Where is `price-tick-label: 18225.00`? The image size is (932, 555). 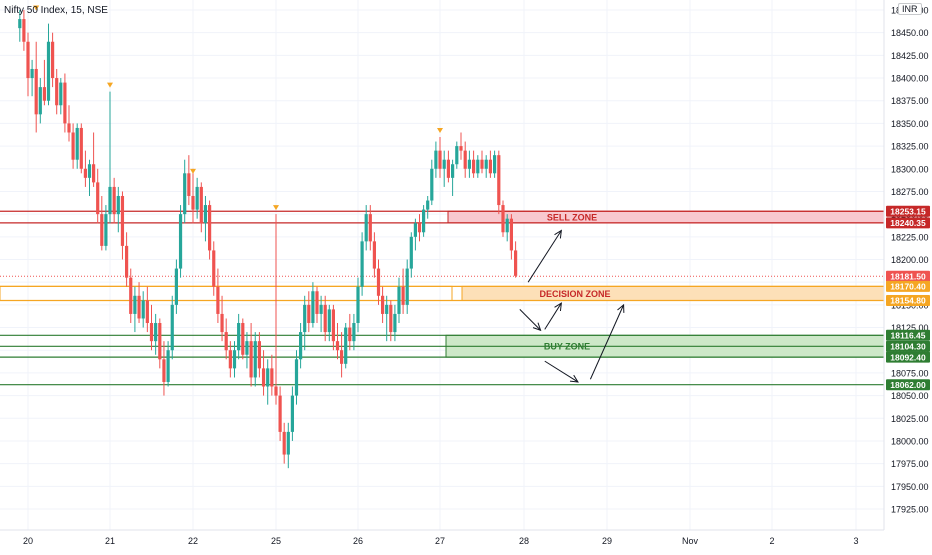 price-tick-label: 18225.00 is located at coordinates (910, 237).